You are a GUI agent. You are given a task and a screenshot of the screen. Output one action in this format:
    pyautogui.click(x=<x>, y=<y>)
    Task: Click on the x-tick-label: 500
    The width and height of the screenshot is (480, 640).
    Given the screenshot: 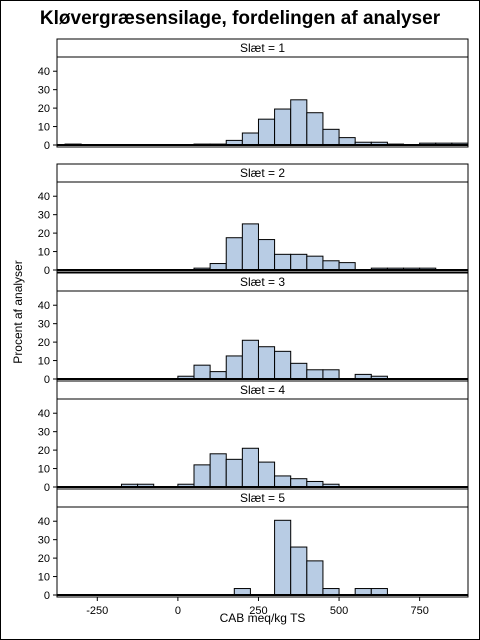 What is the action you would take?
    pyautogui.click(x=339, y=611)
    